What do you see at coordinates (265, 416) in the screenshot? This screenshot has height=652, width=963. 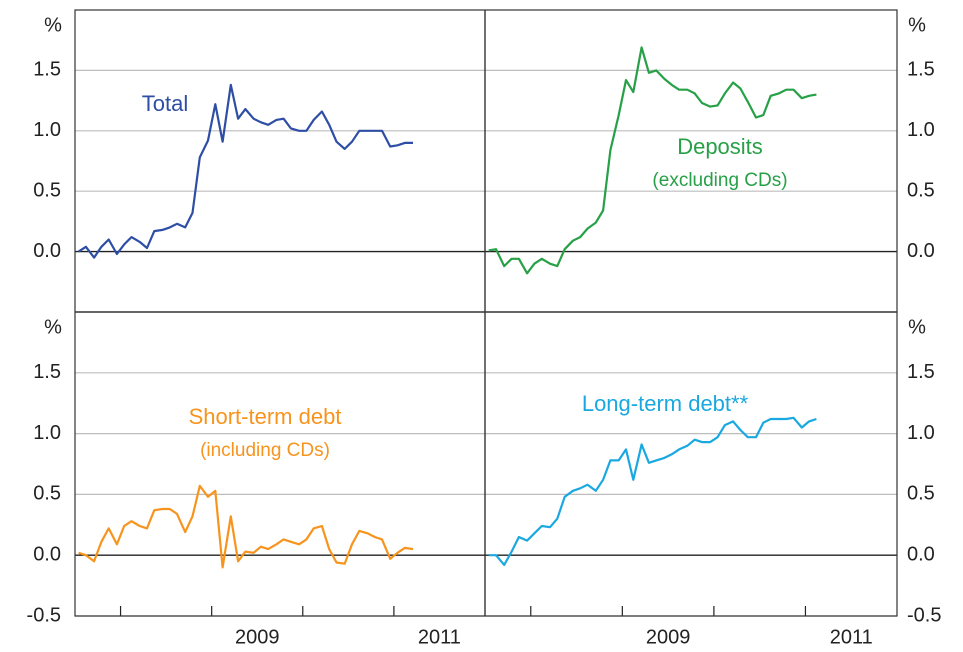 I see `series-label: Short-term debt` at bounding box center [265, 416].